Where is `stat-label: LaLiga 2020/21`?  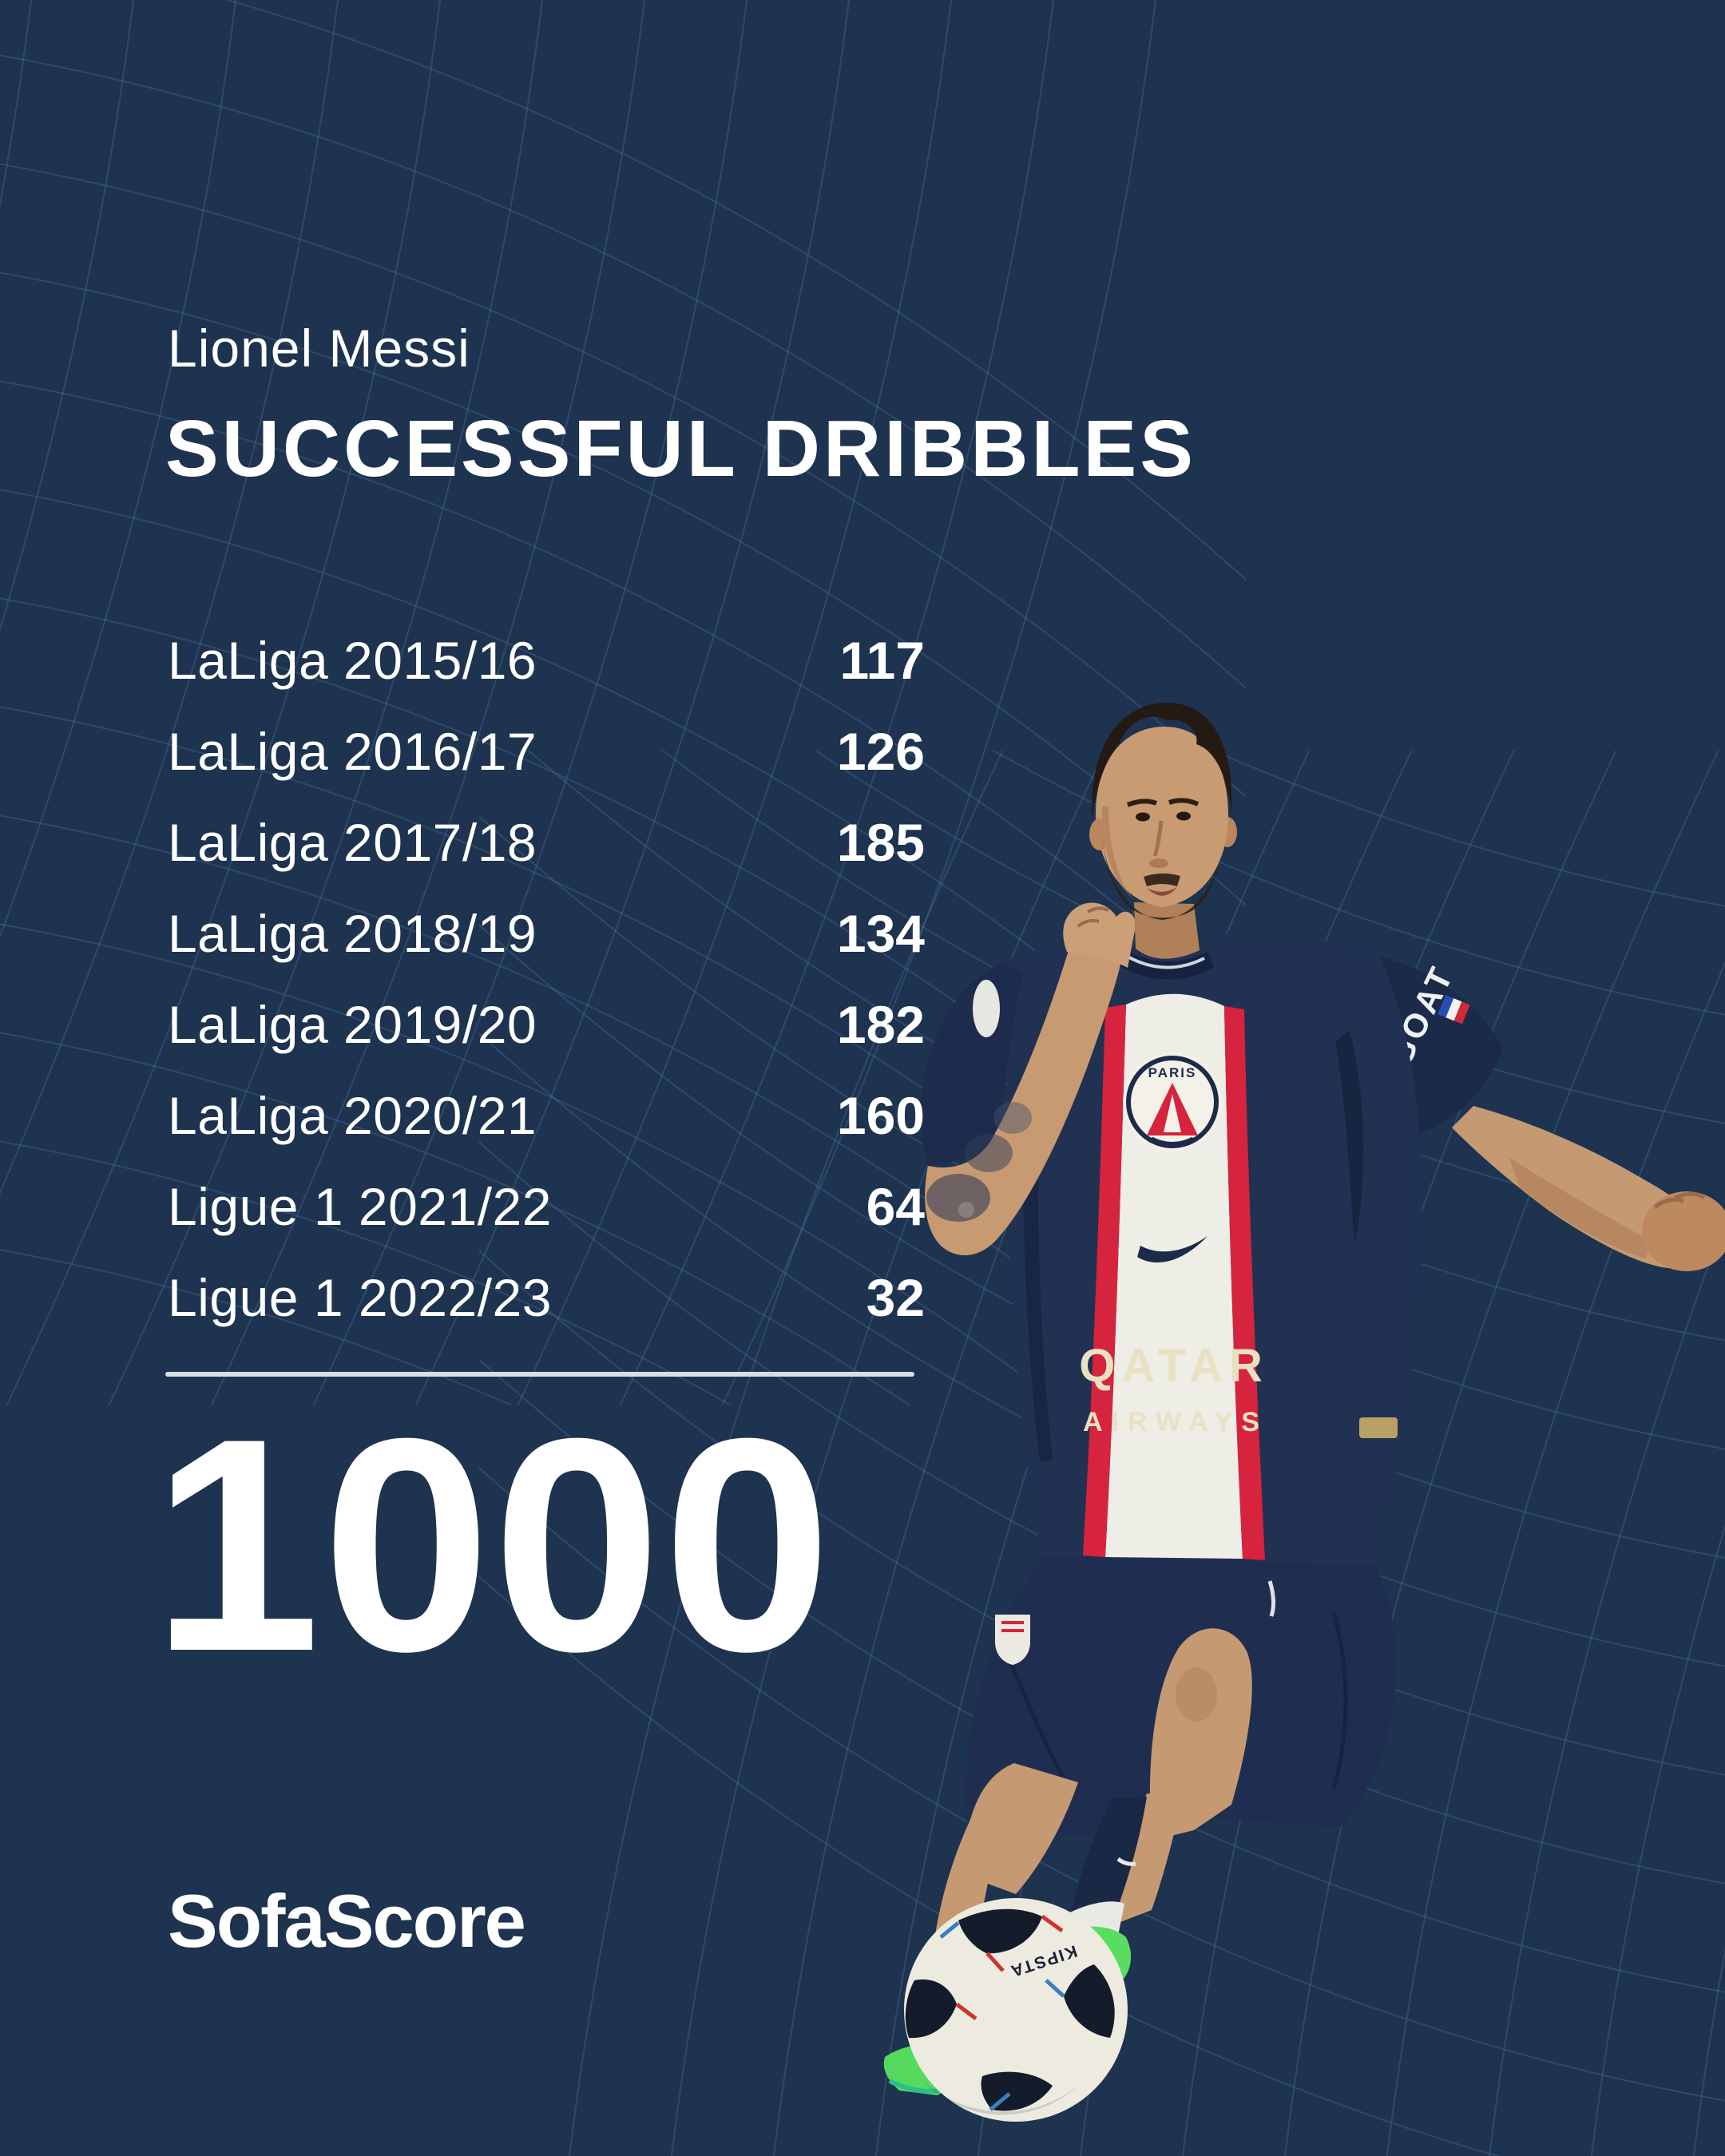 stat-label: LaLiga 2020/21 is located at coordinates (353, 1115).